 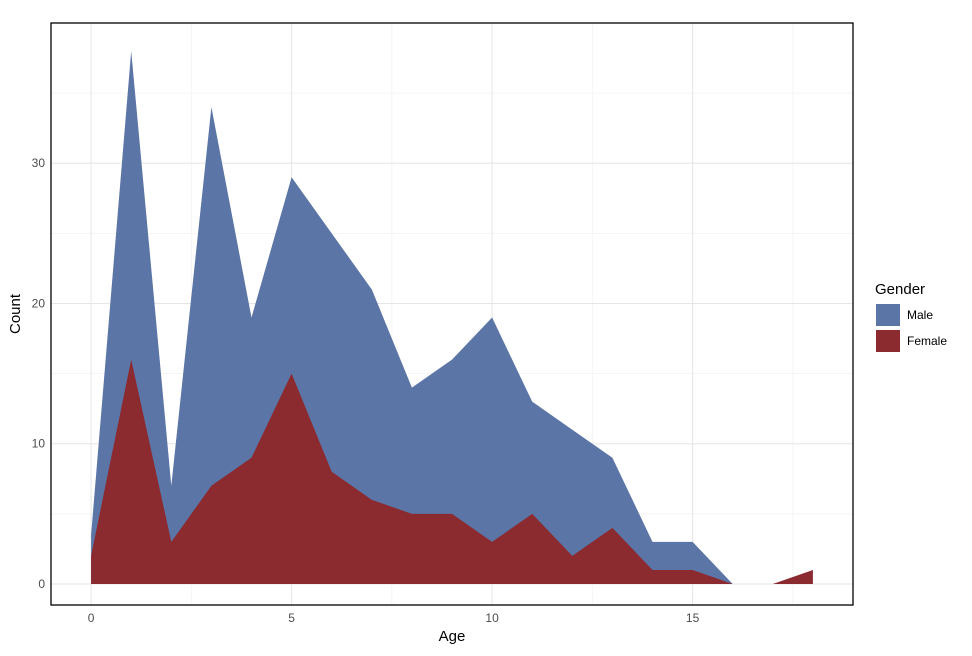 I want to click on x-tick-label: 15, so click(x=693, y=618).